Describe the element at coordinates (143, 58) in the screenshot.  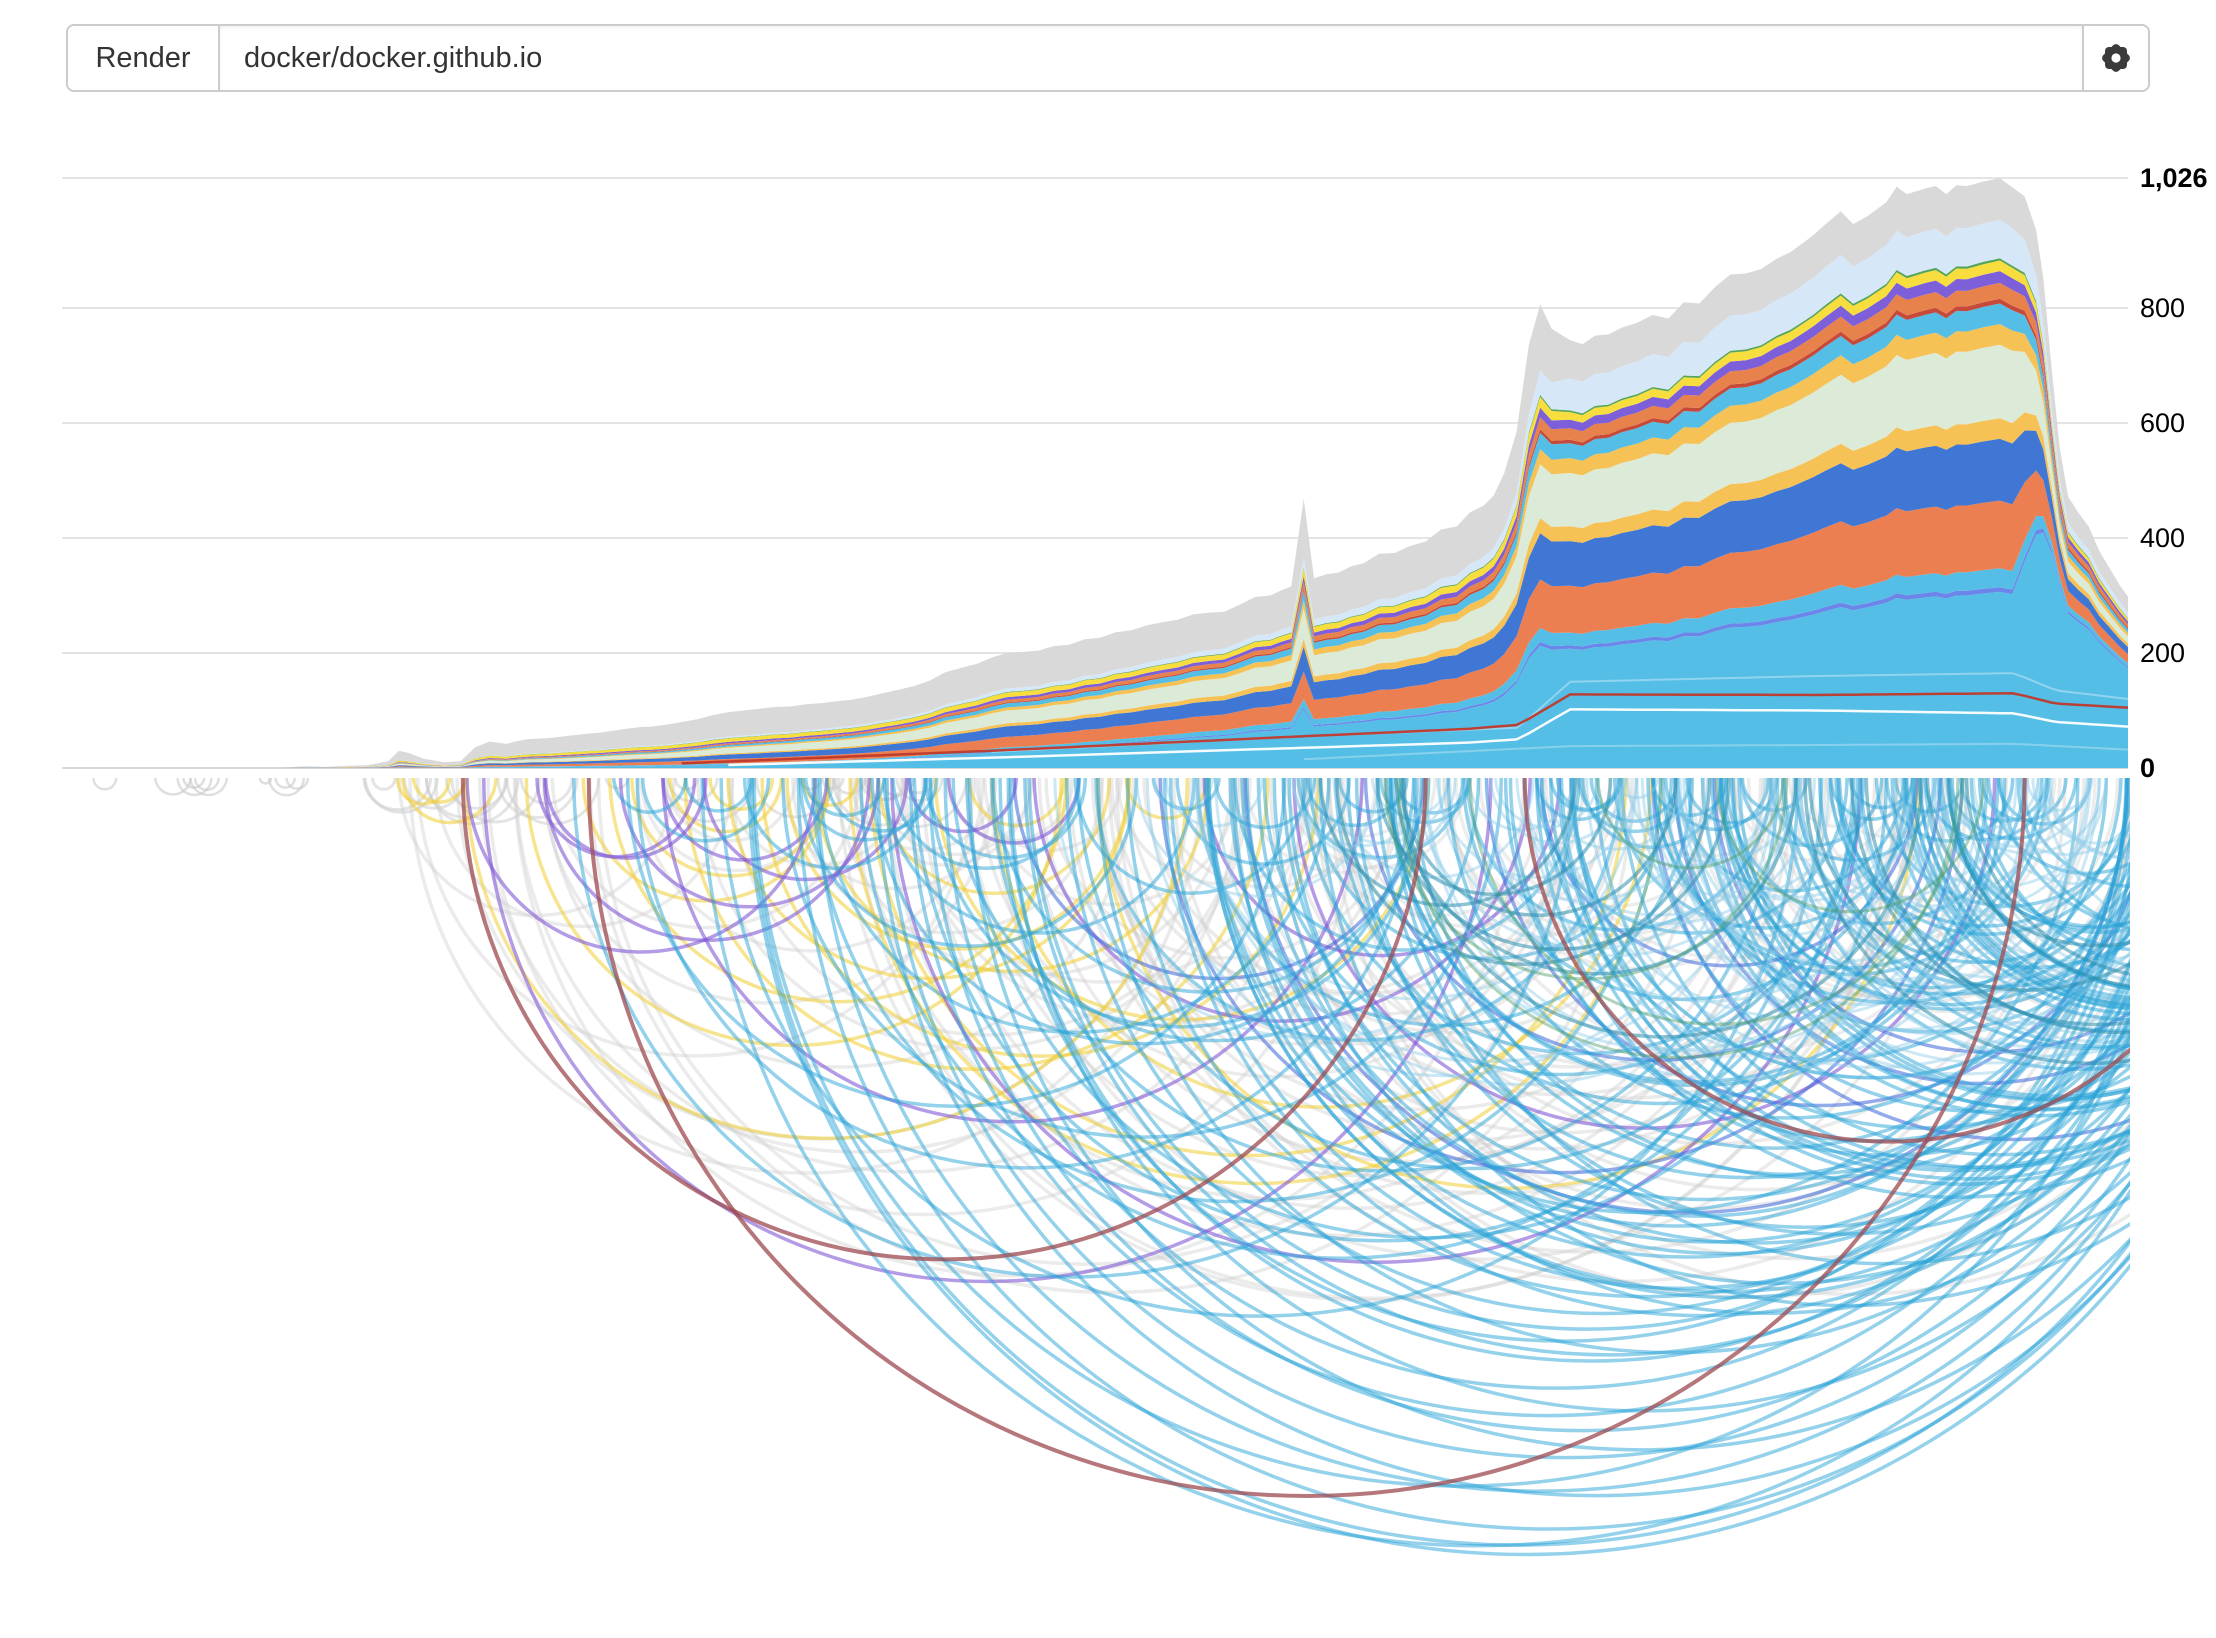
I see `render-button: Render` at that location.